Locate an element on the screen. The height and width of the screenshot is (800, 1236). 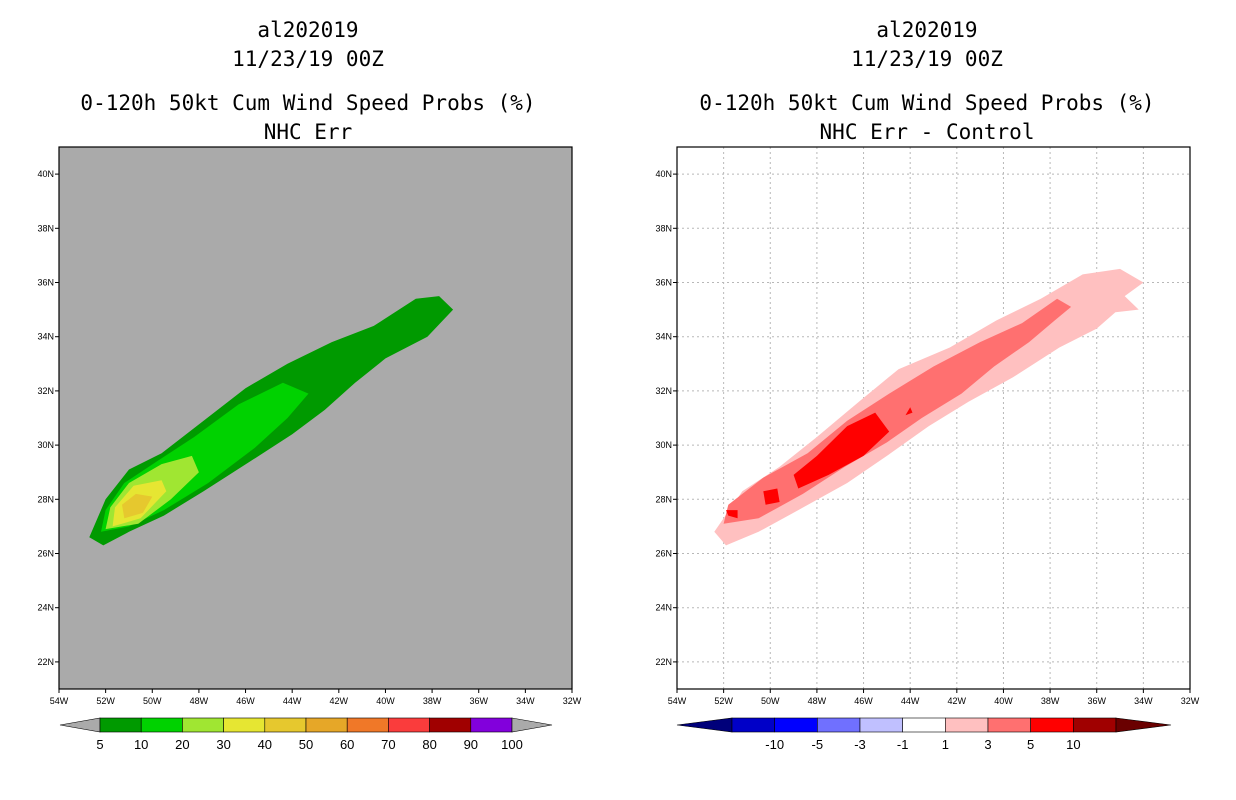
right-title-date: 11/23/19 00Z is located at coordinates (927, 59).